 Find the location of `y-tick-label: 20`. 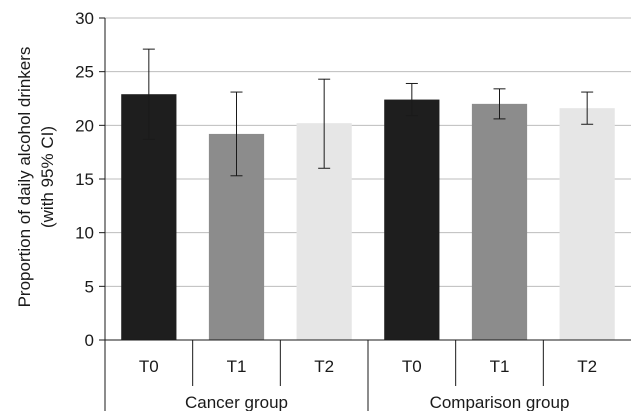

y-tick-label: 20 is located at coordinates (84, 125).